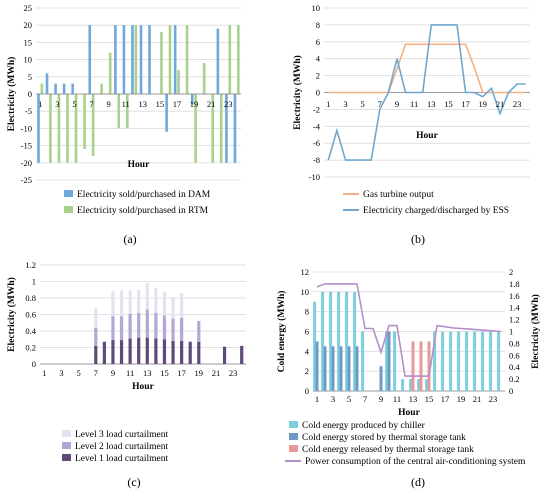 Image resolution: width=550 pixels, height=493 pixels. I want to click on y-axis-title: Electricity (MWh), so click(297, 92).